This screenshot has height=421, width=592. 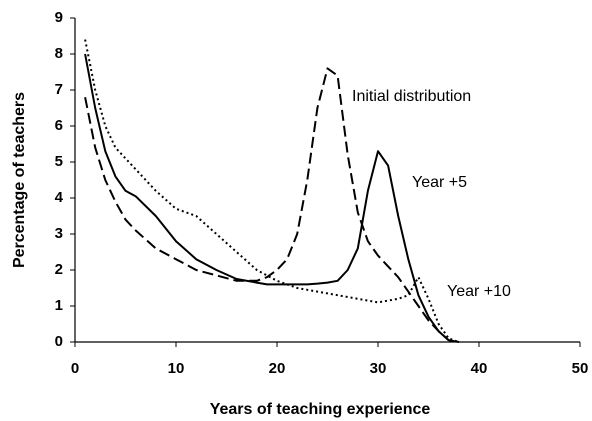 What do you see at coordinates (59, 125) in the screenshot?
I see `y-tick-label: 6` at bounding box center [59, 125].